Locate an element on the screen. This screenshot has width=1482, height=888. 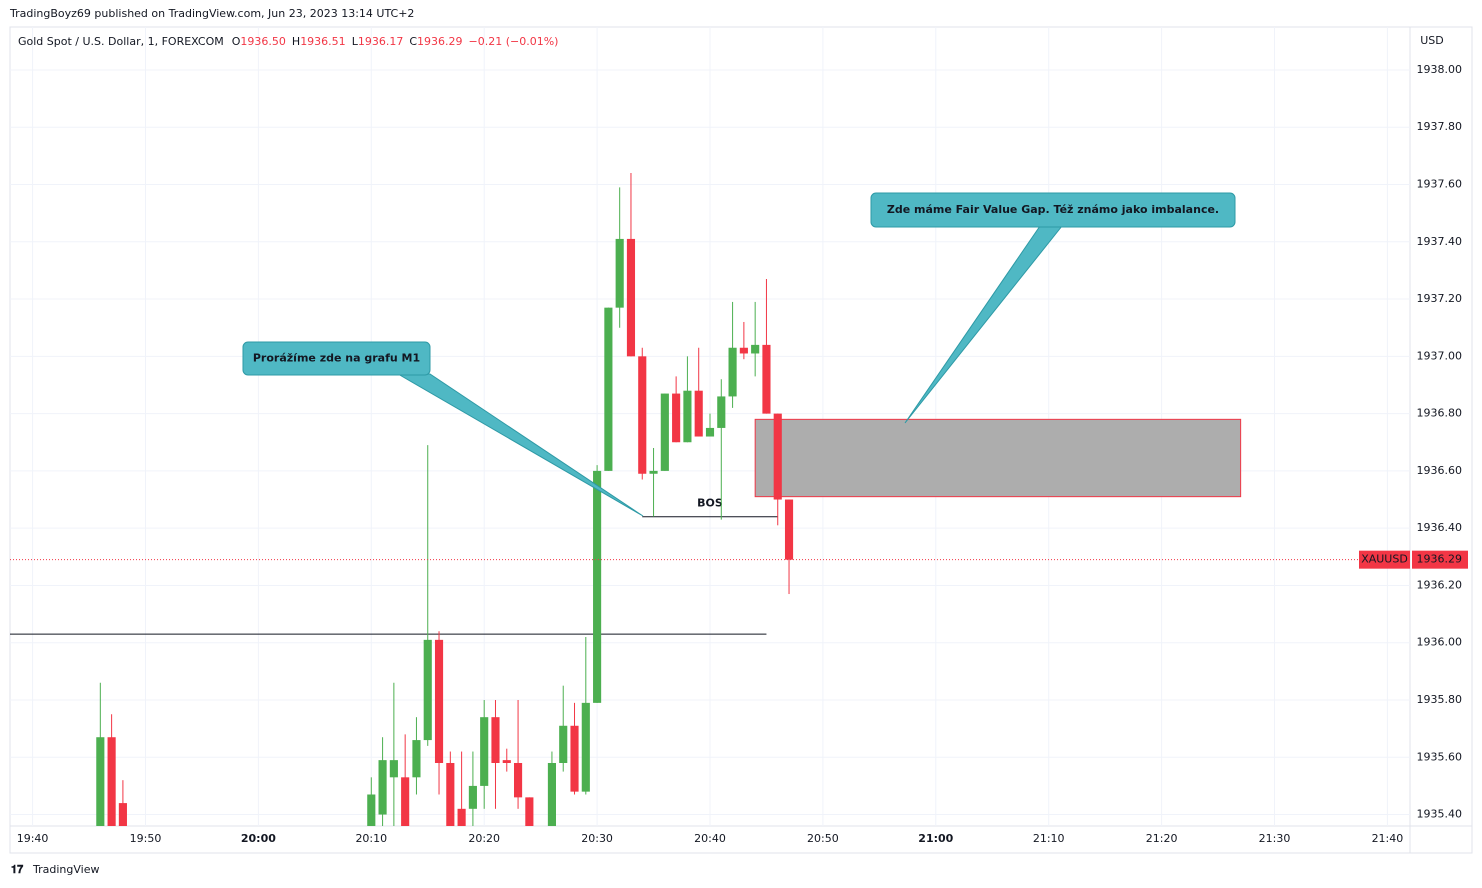
last-price-bg is located at coordinates (1440, 559).